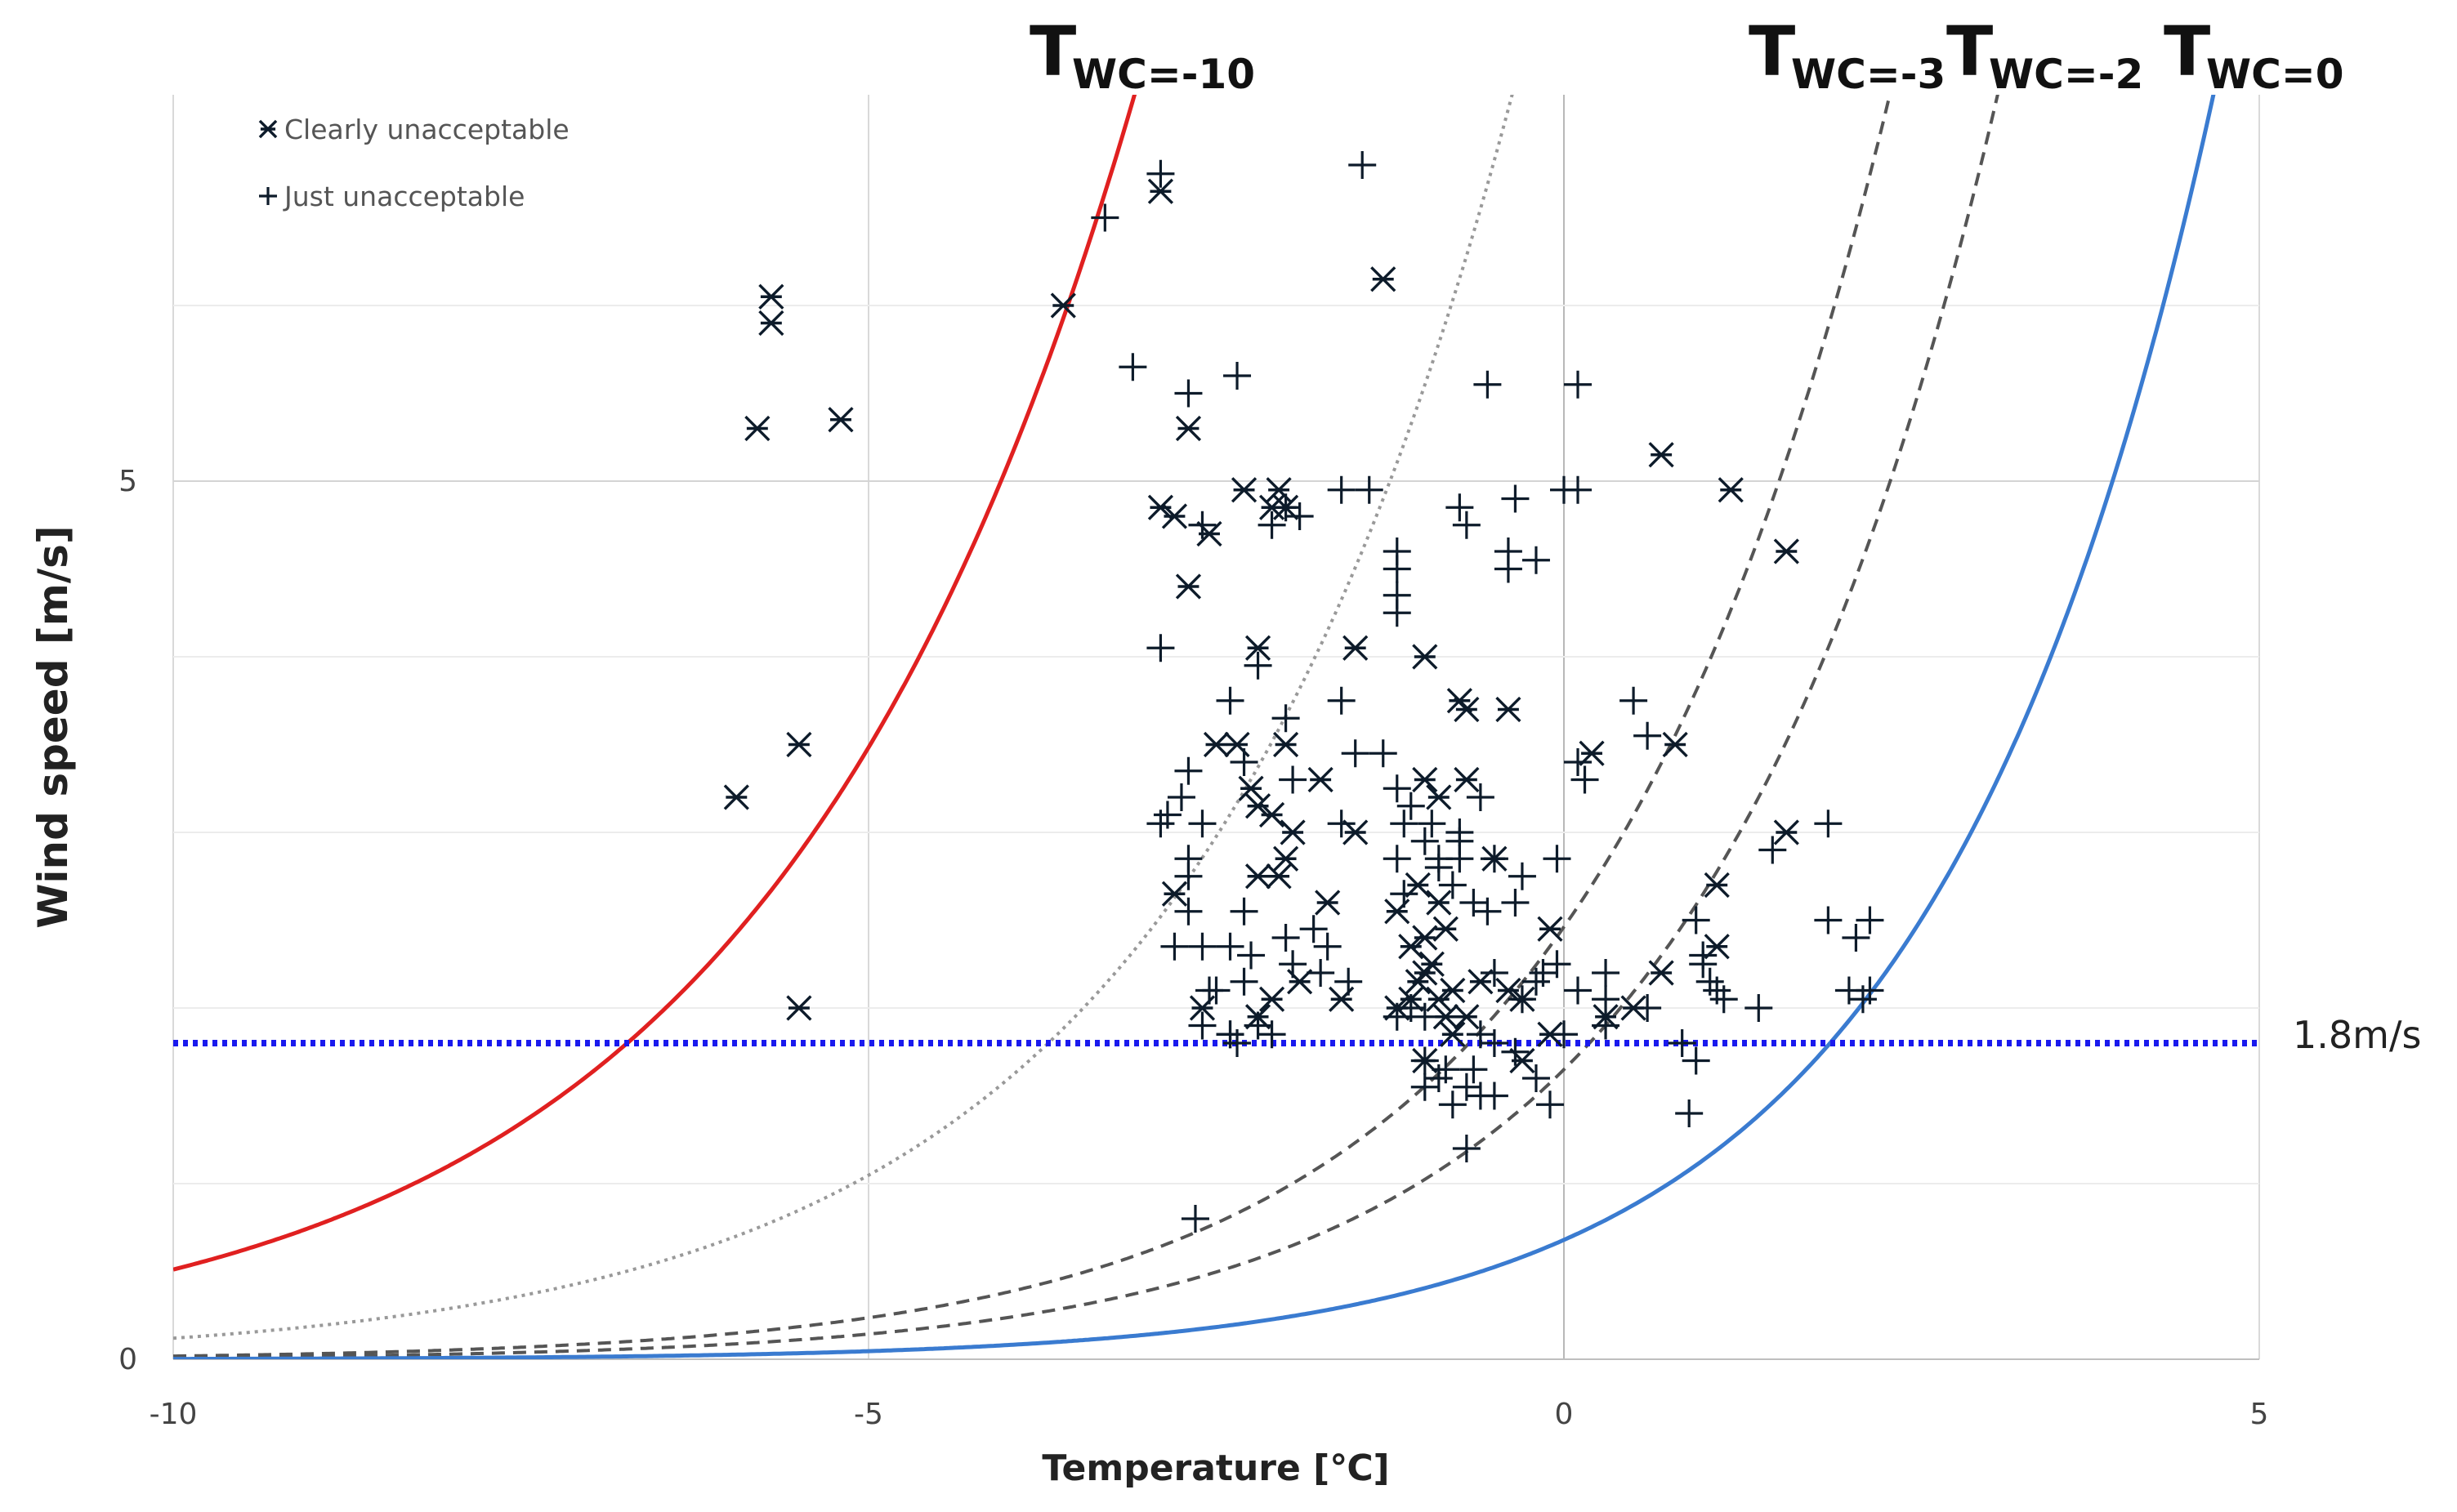 The height and width of the screenshot is (1512, 2457). I want to click on legend-label-just: Just unacceptable, so click(404, 197).